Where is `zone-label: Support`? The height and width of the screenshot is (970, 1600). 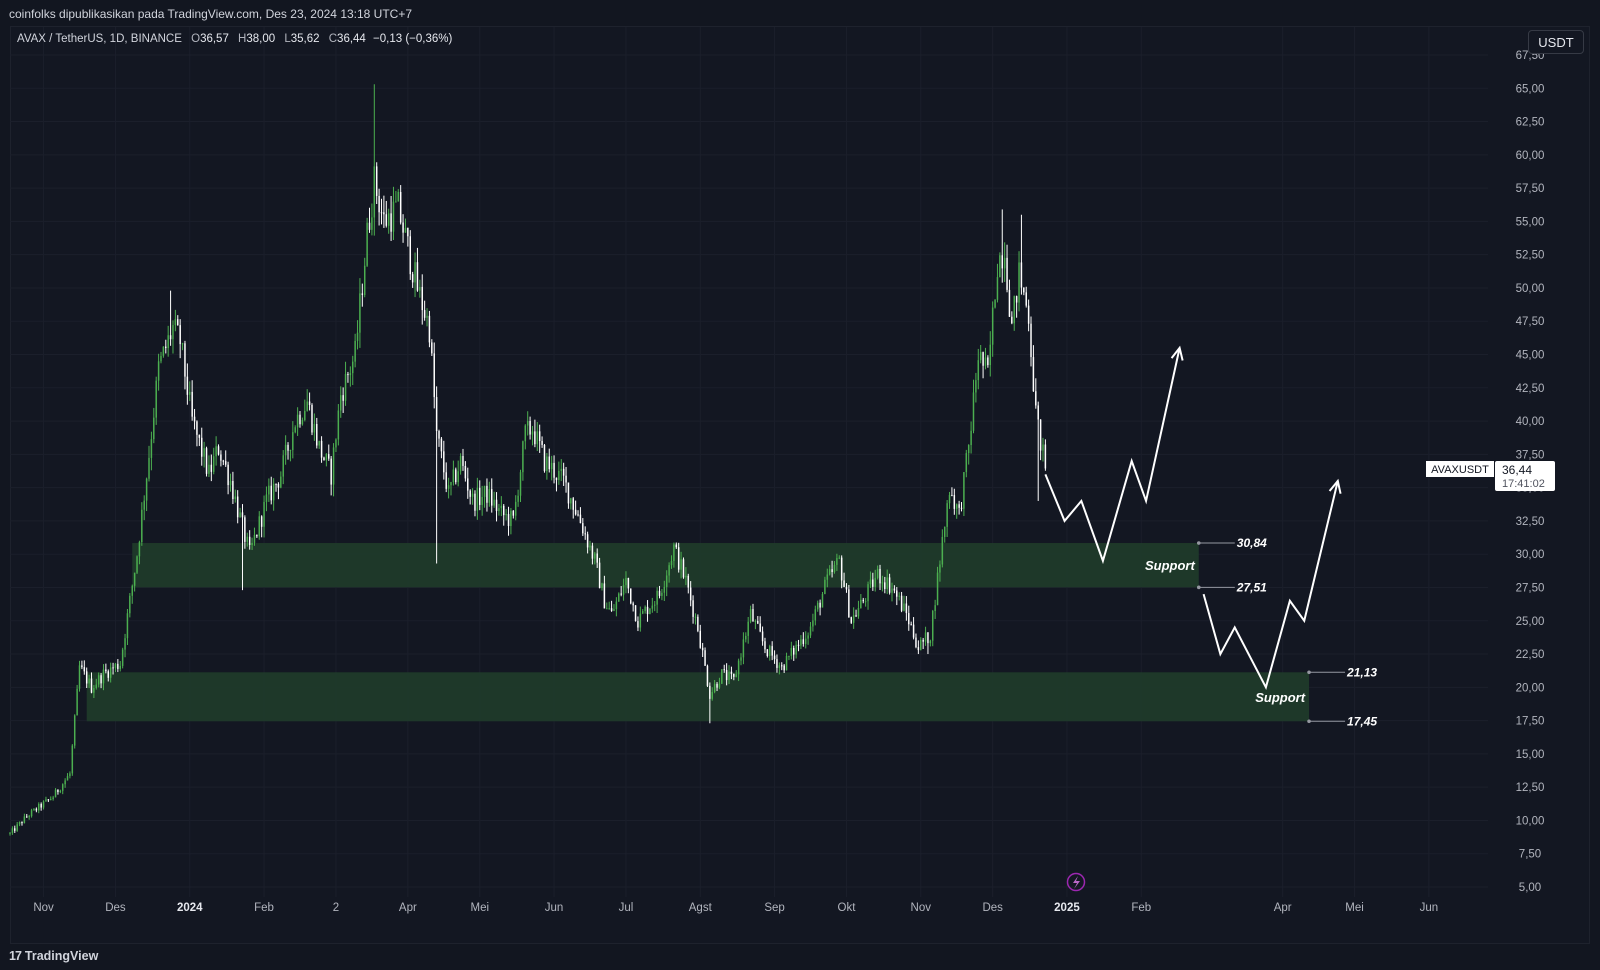
zone-label: Support is located at coordinates (1170, 565).